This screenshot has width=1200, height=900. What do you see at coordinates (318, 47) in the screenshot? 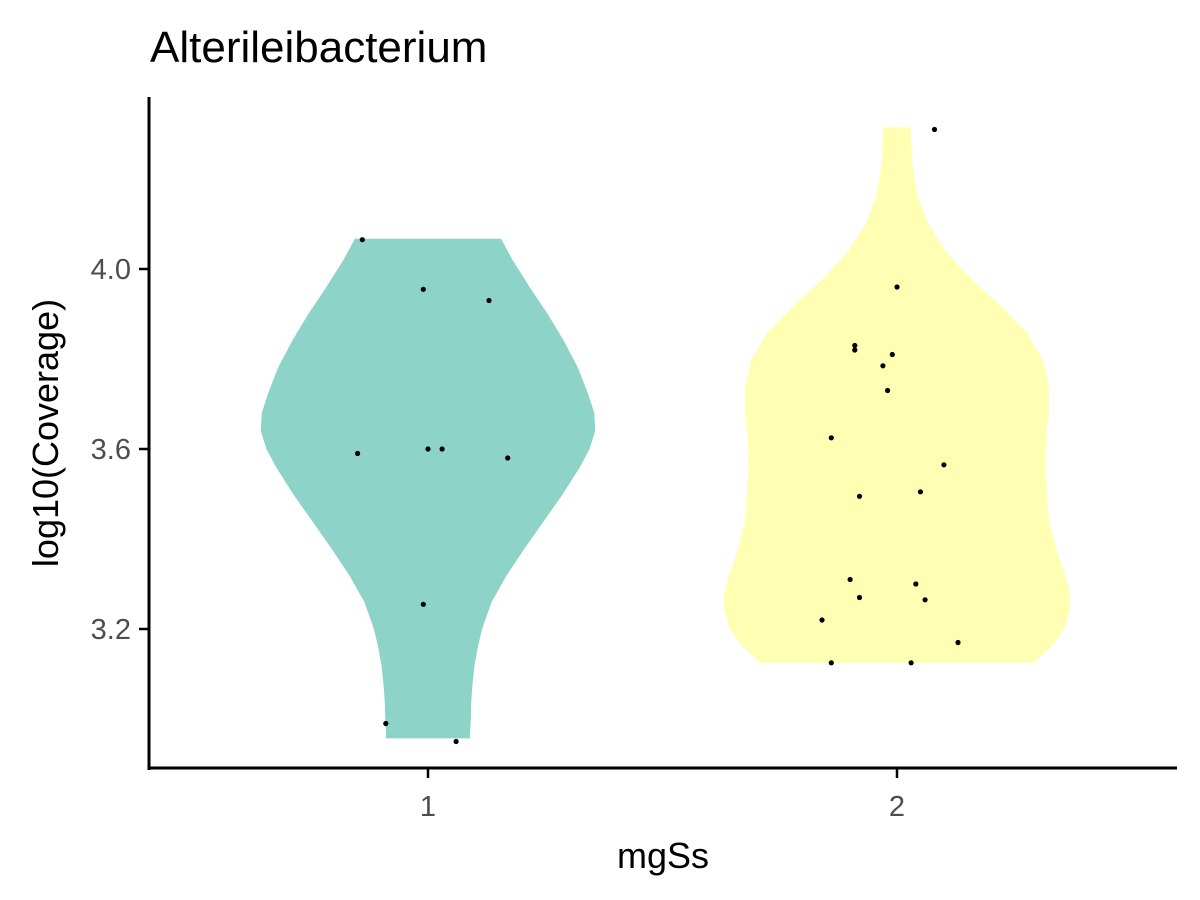
I see `chart-title: Alterileibacterium` at bounding box center [318, 47].